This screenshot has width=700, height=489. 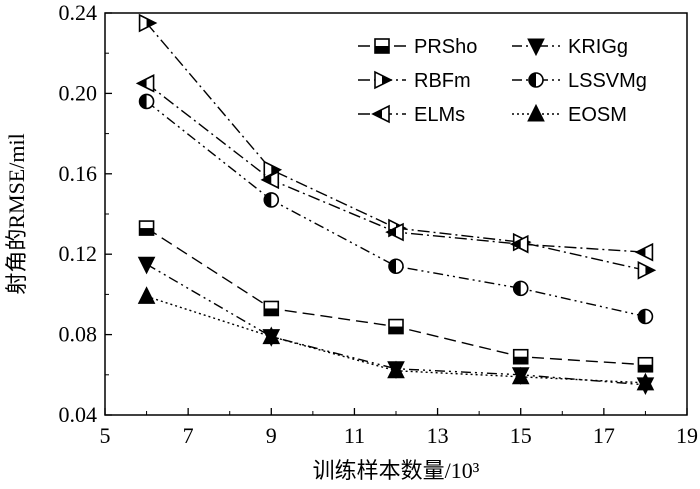 What do you see at coordinates (442, 81) in the screenshot?
I see `legend-label-rbfm: RBFm` at bounding box center [442, 81].